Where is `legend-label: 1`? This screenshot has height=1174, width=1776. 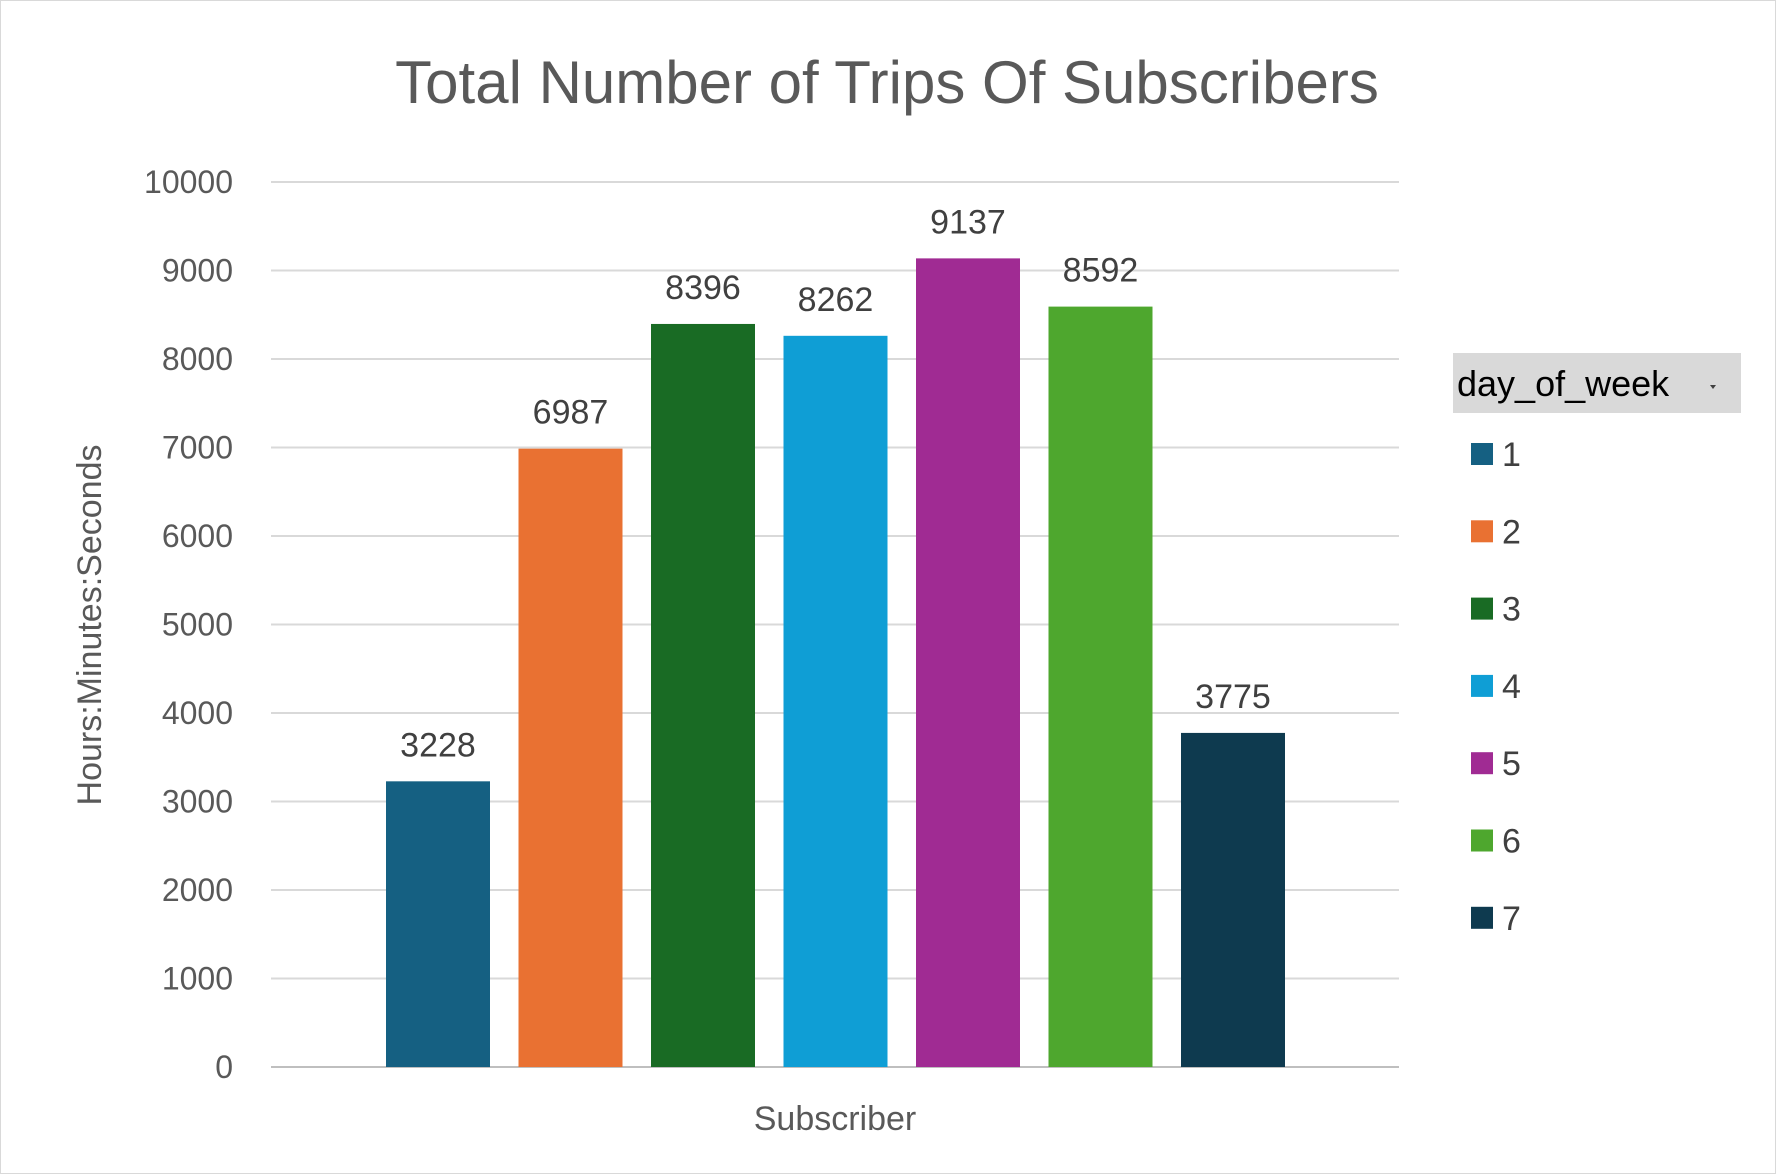
legend-label: 1 is located at coordinates (1511, 455).